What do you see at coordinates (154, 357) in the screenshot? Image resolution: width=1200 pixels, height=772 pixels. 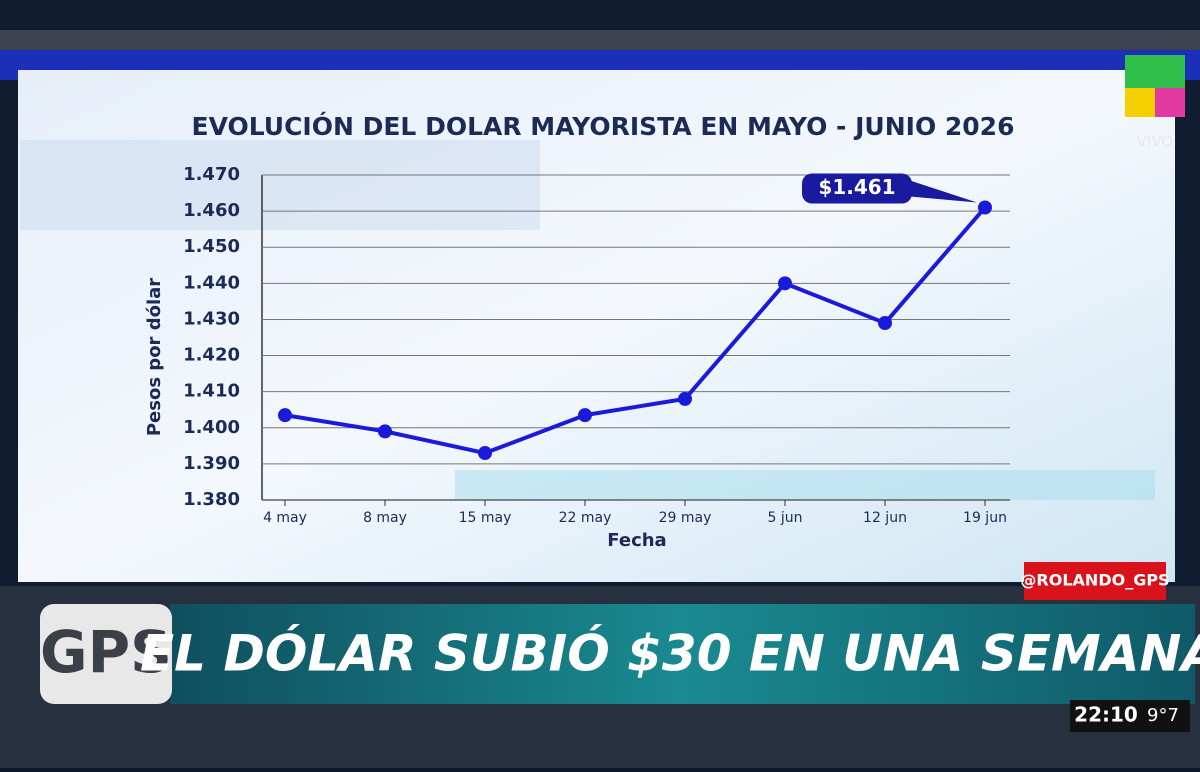 I see `y-axis-label: Pesos por dólar` at bounding box center [154, 357].